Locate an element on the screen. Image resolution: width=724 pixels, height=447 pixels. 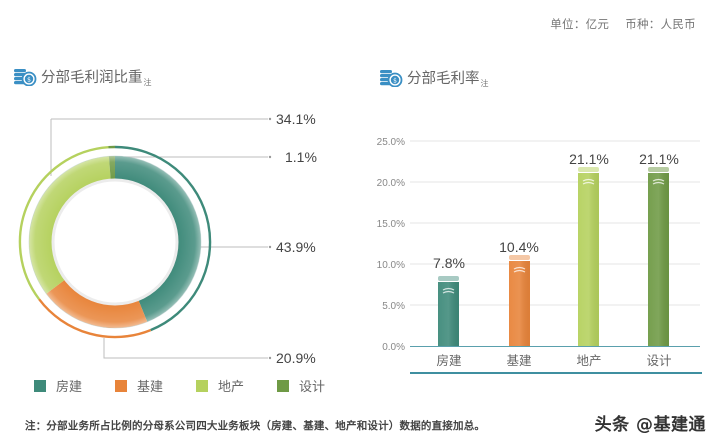
legend-label-dichan: 地产 is located at coordinates (231, 387).